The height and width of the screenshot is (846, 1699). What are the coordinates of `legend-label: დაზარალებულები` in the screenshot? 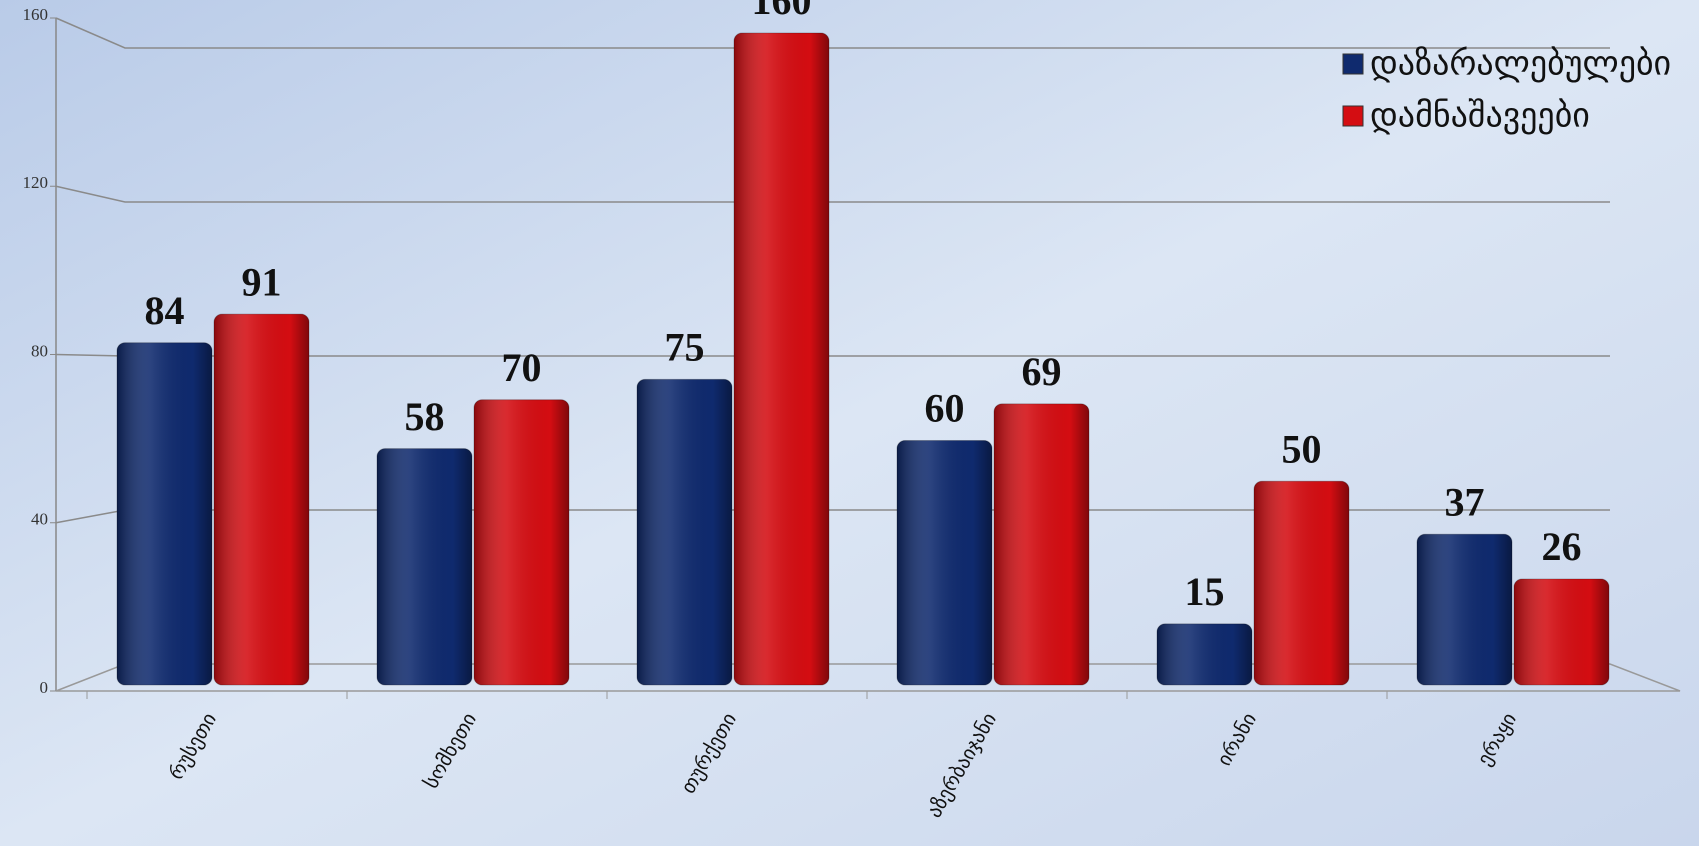 It's located at (1520, 64).